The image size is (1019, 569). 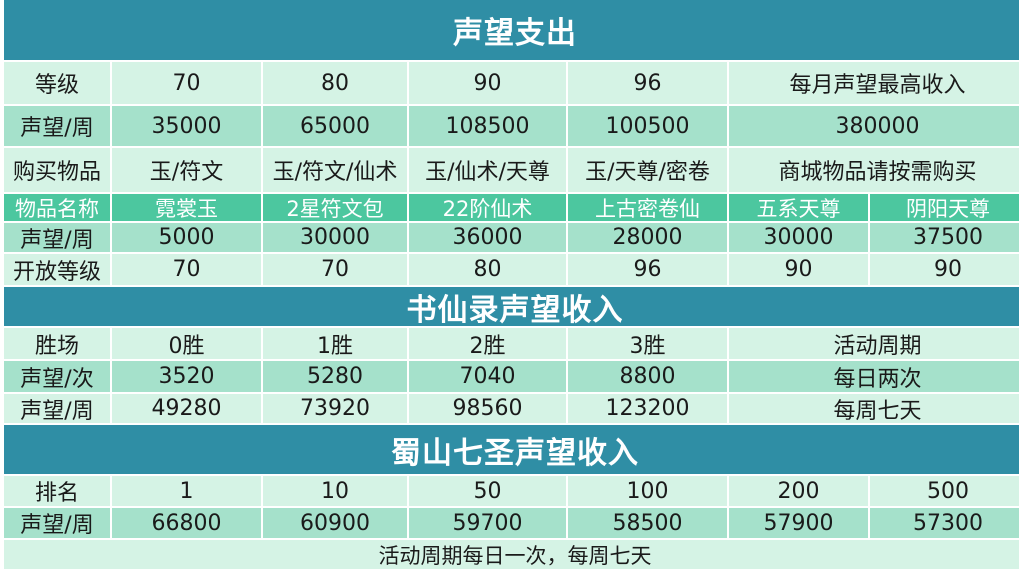 What do you see at coordinates (186, 83) in the screenshot?
I see `level-cell: 70` at bounding box center [186, 83].